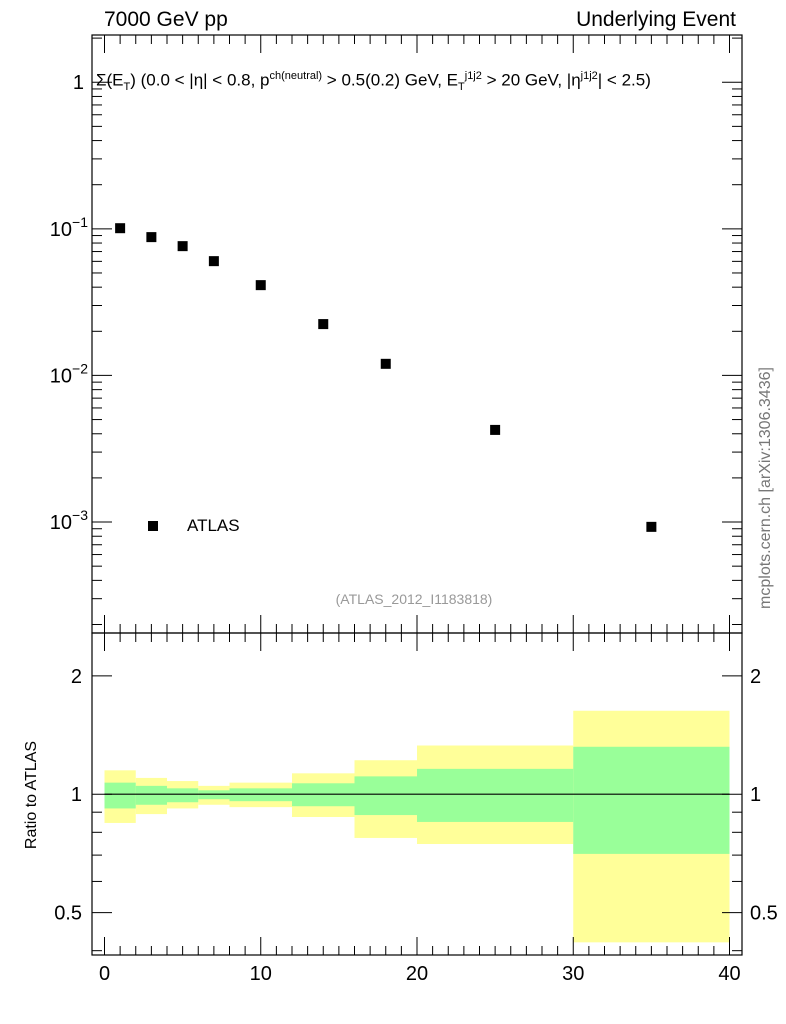 This screenshot has width=786, height=1024. Describe the element at coordinates (76, 795) in the screenshot. I see `ratio-y-tick-label-left: 1` at that location.